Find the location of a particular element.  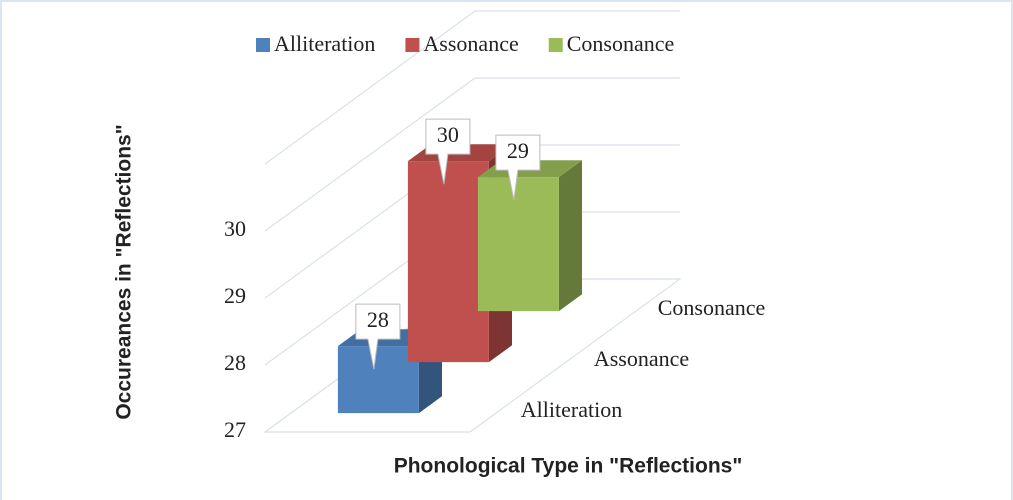

y-tick-label: 28 is located at coordinates (235, 362).